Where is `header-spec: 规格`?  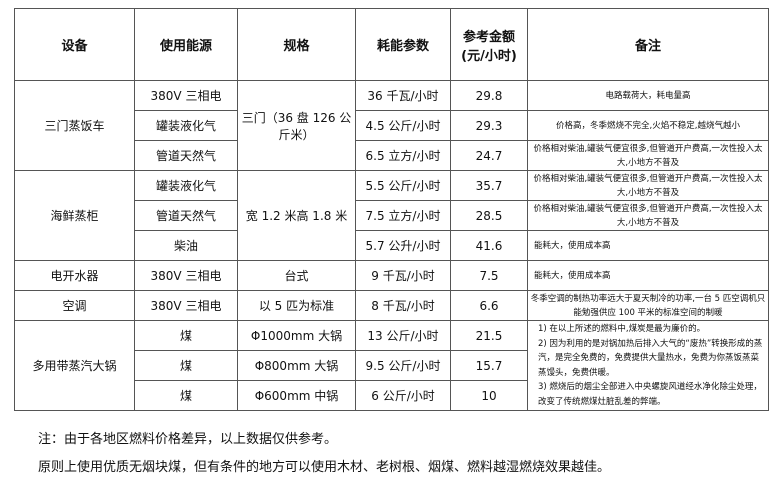 header-spec: 规格 is located at coordinates (296, 44).